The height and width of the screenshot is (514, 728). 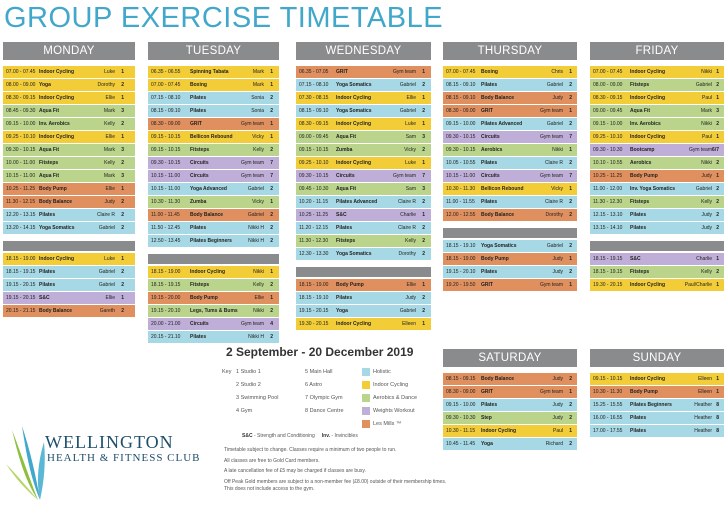 What do you see at coordinates (69, 137) in the screenshot?
I see `class-row: 09.25 - 10.10 Indoor Cycling Ellie 1` at bounding box center [69, 137].